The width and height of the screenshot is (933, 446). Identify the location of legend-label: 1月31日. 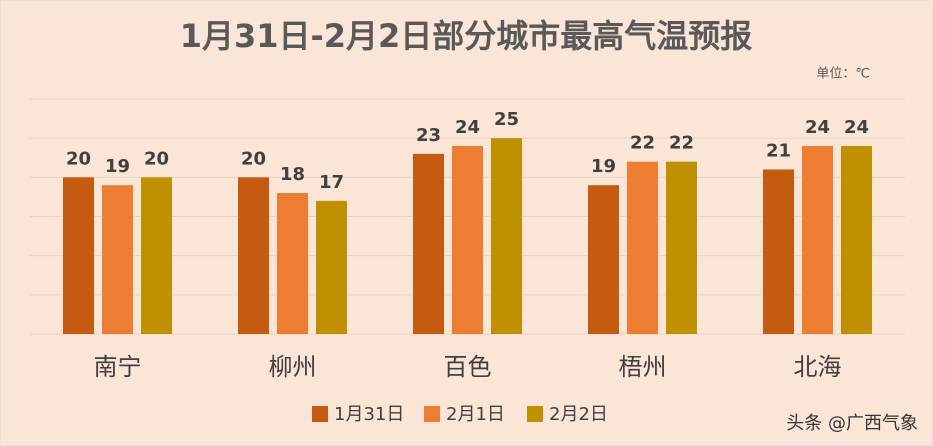
(369, 414).